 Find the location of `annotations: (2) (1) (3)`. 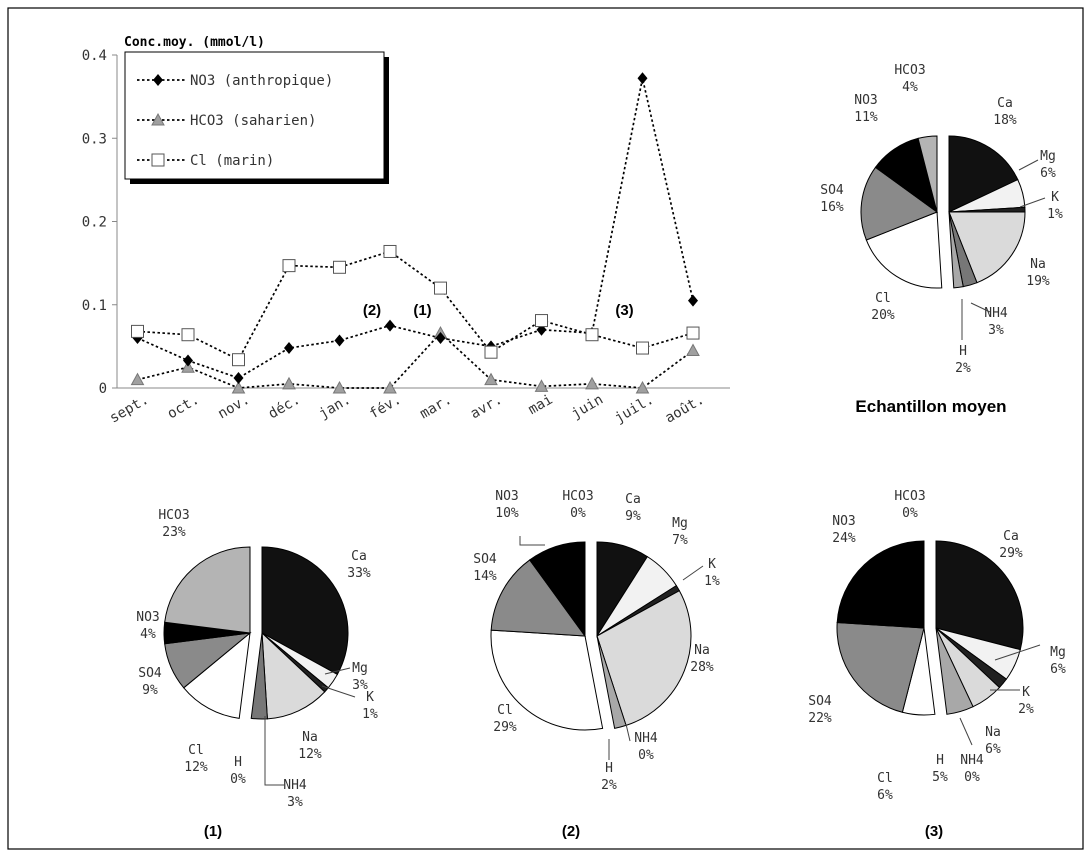

annotations: (2) (1) (3) is located at coordinates (498, 310).